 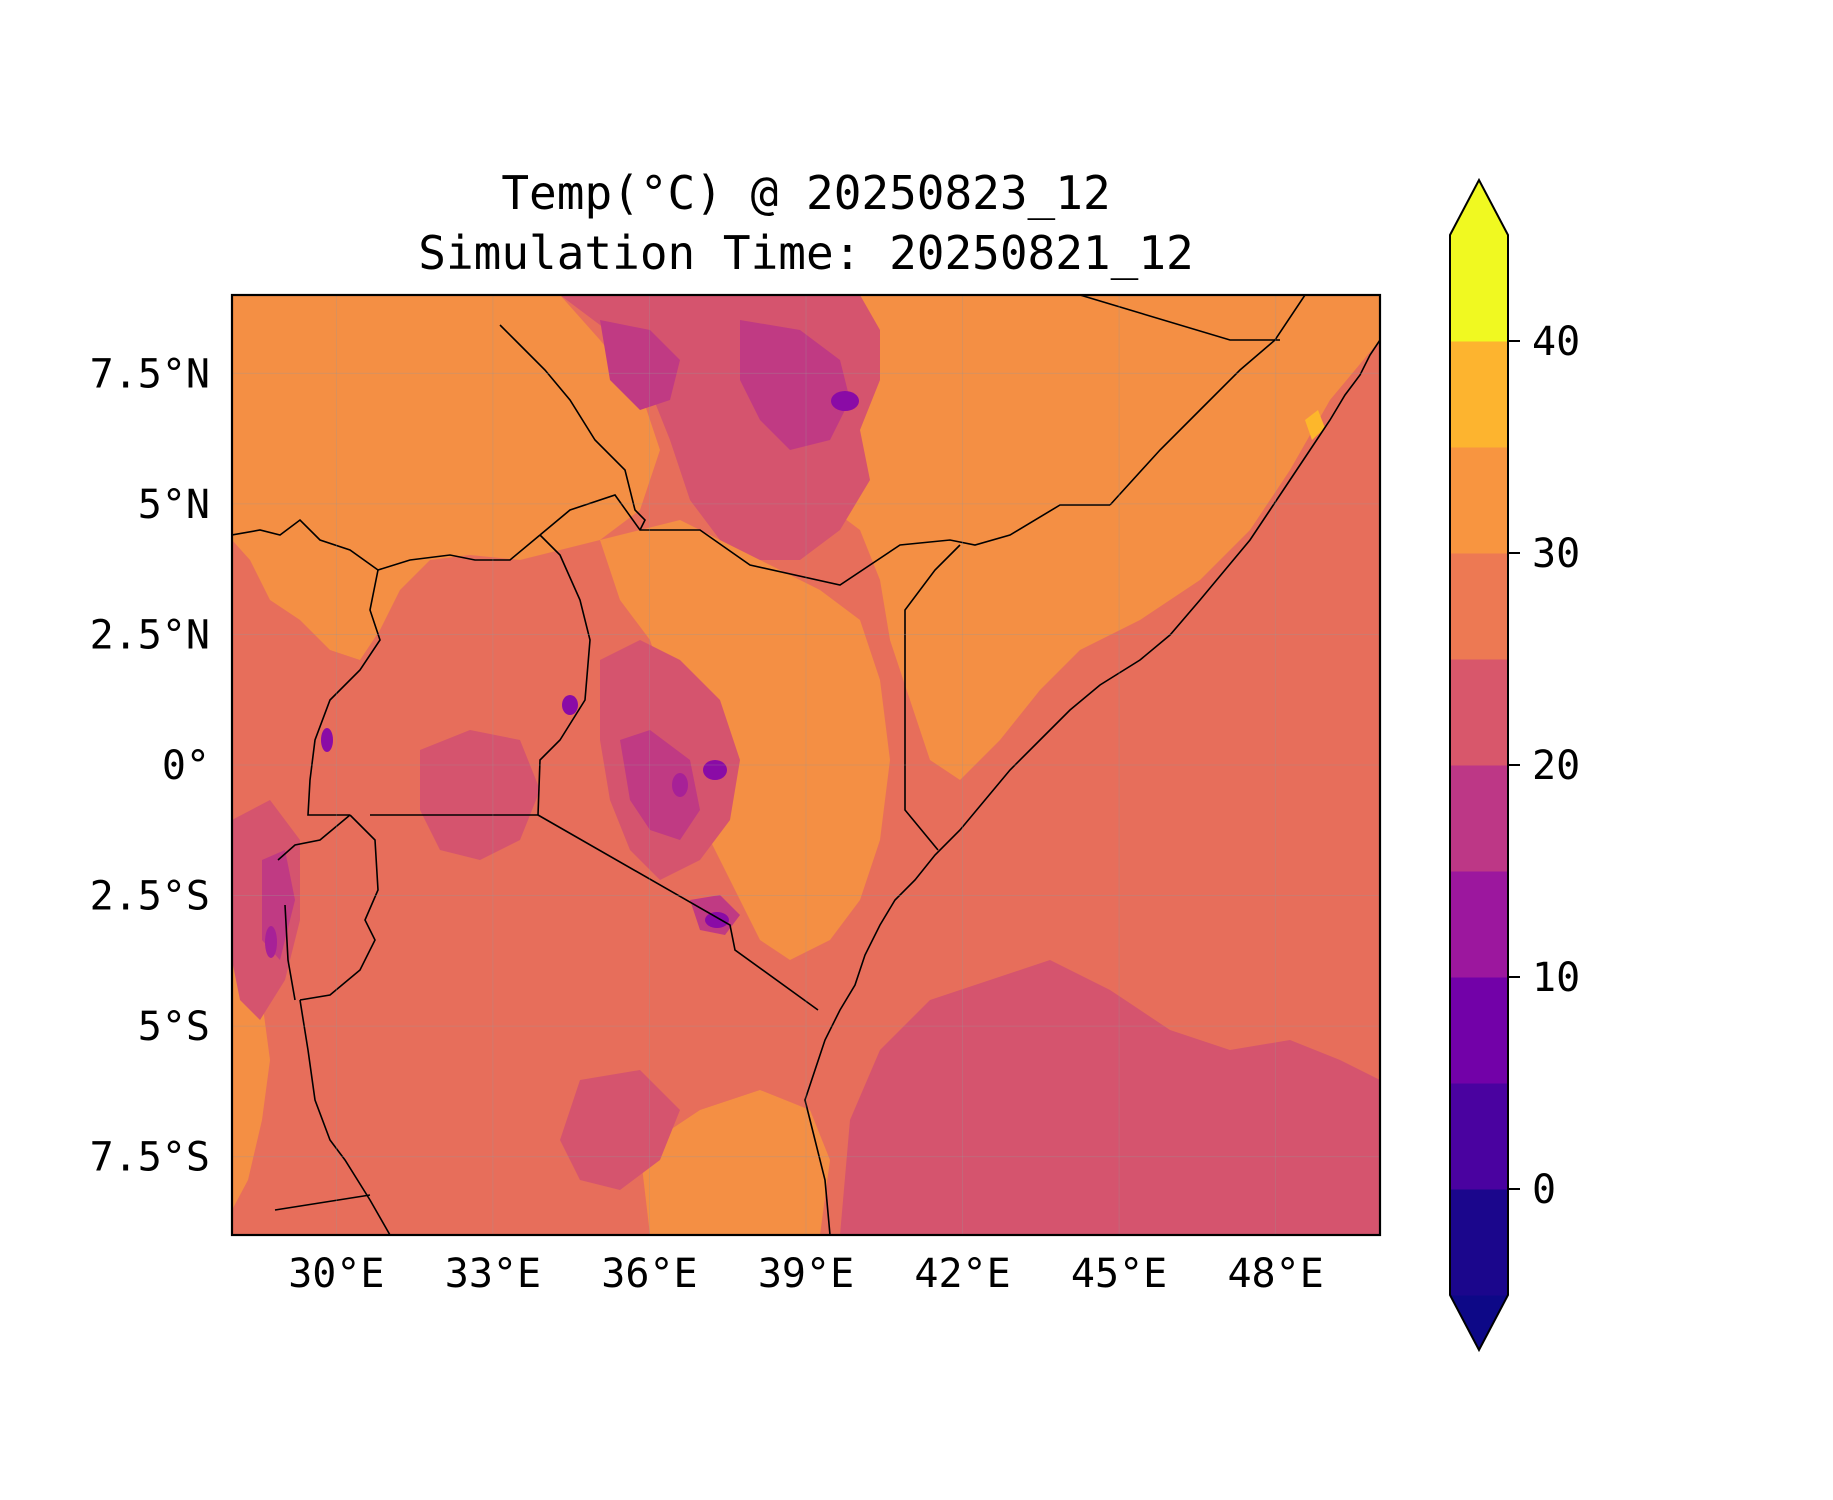 I want to click on colorbar-tick-label-4: 40, so click(x=1556, y=342).